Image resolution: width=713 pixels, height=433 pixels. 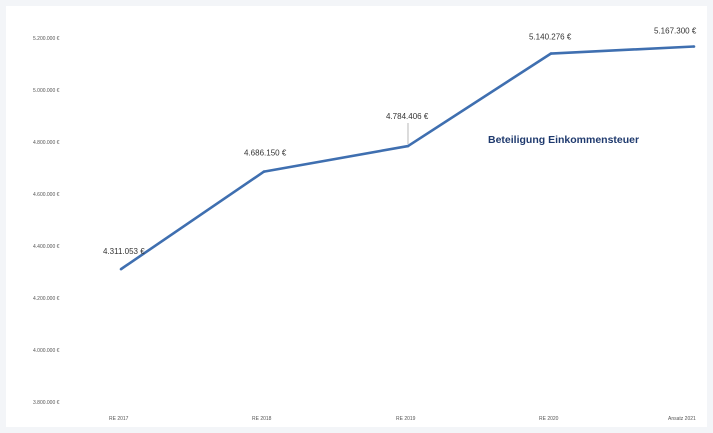 What do you see at coordinates (46, 143) in the screenshot?
I see `y-tick-label: 4.800.000 €` at bounding box center [46, 143].